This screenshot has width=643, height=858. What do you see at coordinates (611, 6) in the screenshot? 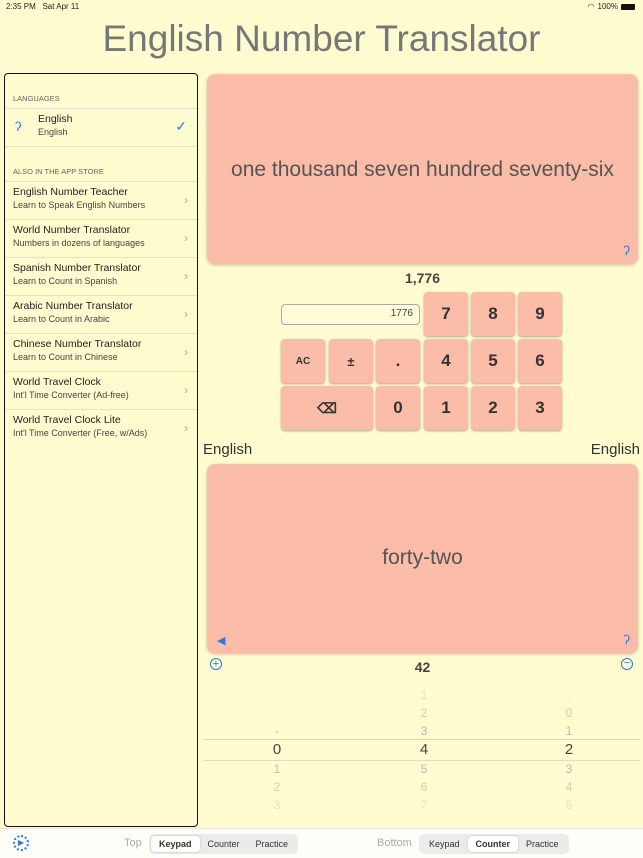
I see `status-indicators: ◠ 100%` at bounding box center [611, 6].